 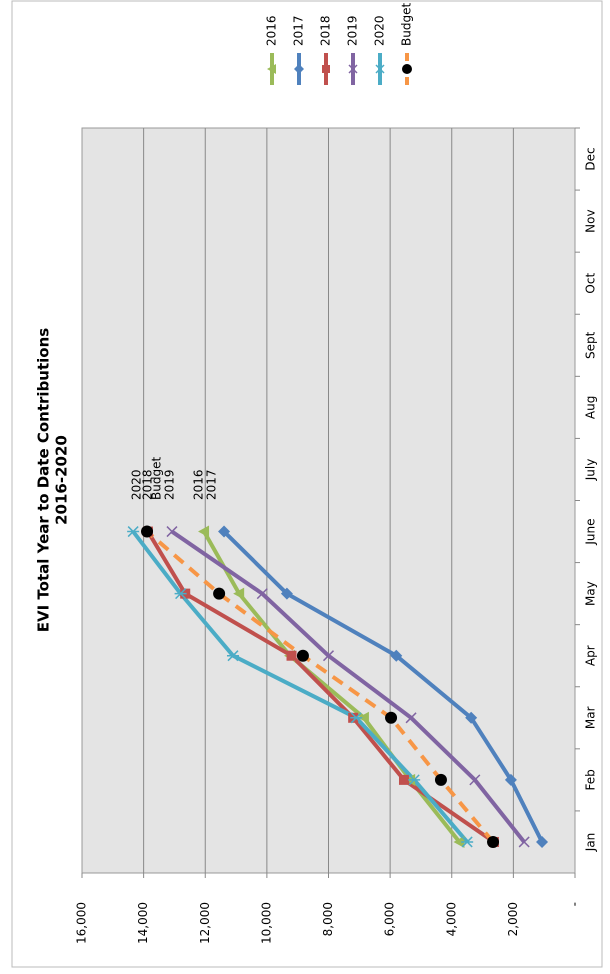 I want to click on y-tick-label: 8,000, so click(x=328, y=919).